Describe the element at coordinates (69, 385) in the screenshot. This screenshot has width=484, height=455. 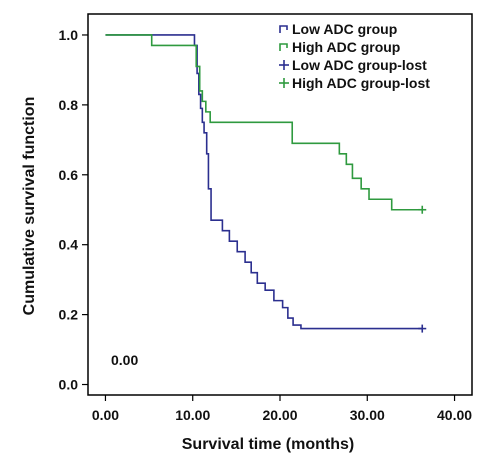
I see `y-tick-label: 0.0` at that location.